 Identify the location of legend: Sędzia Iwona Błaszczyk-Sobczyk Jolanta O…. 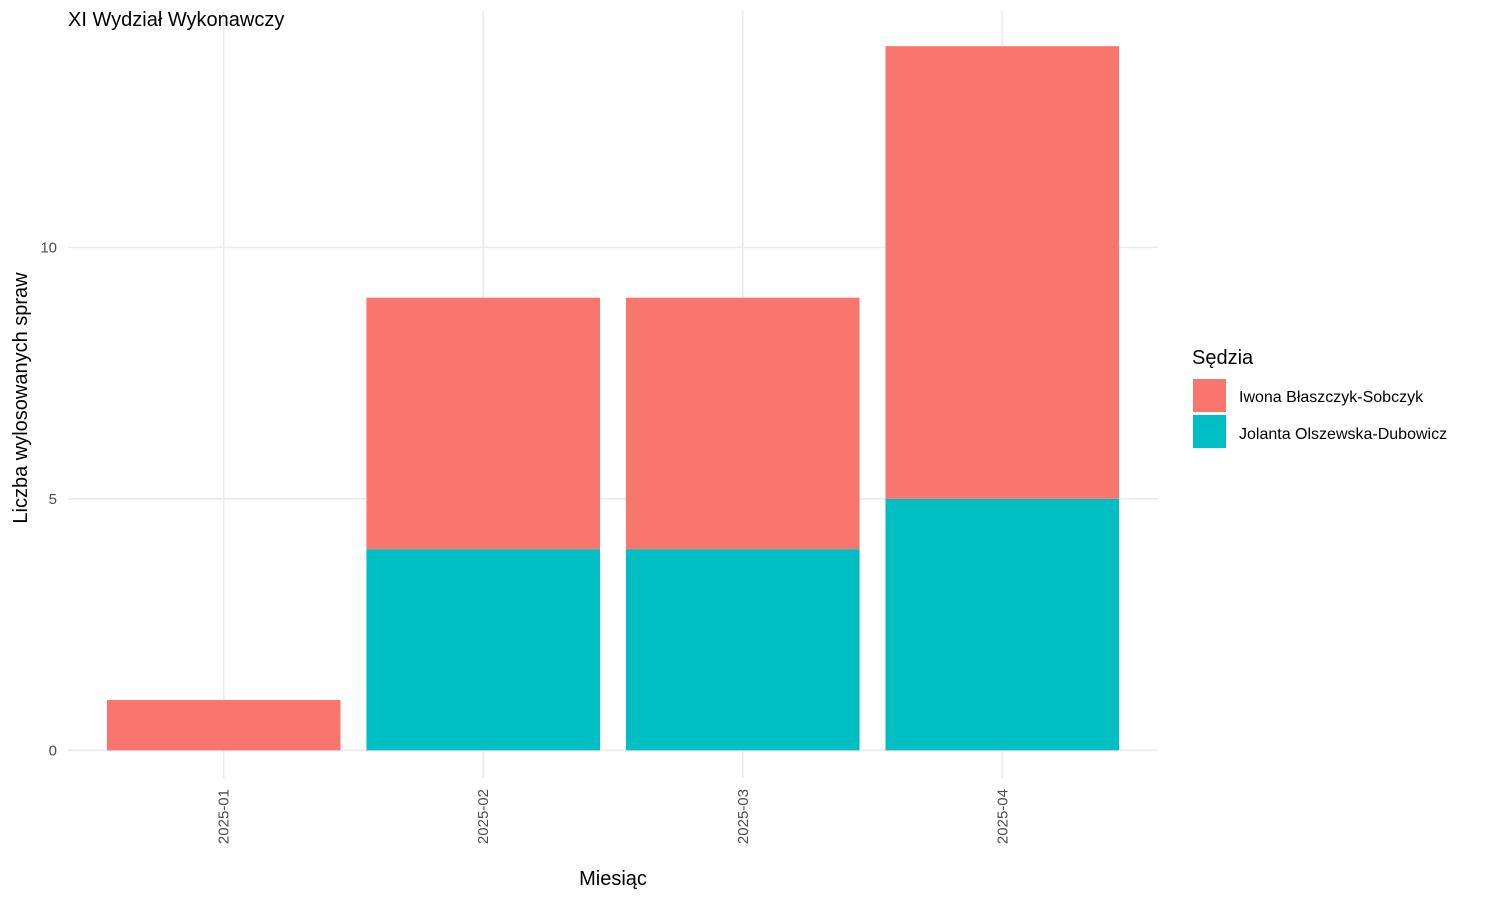
(1319, 397).